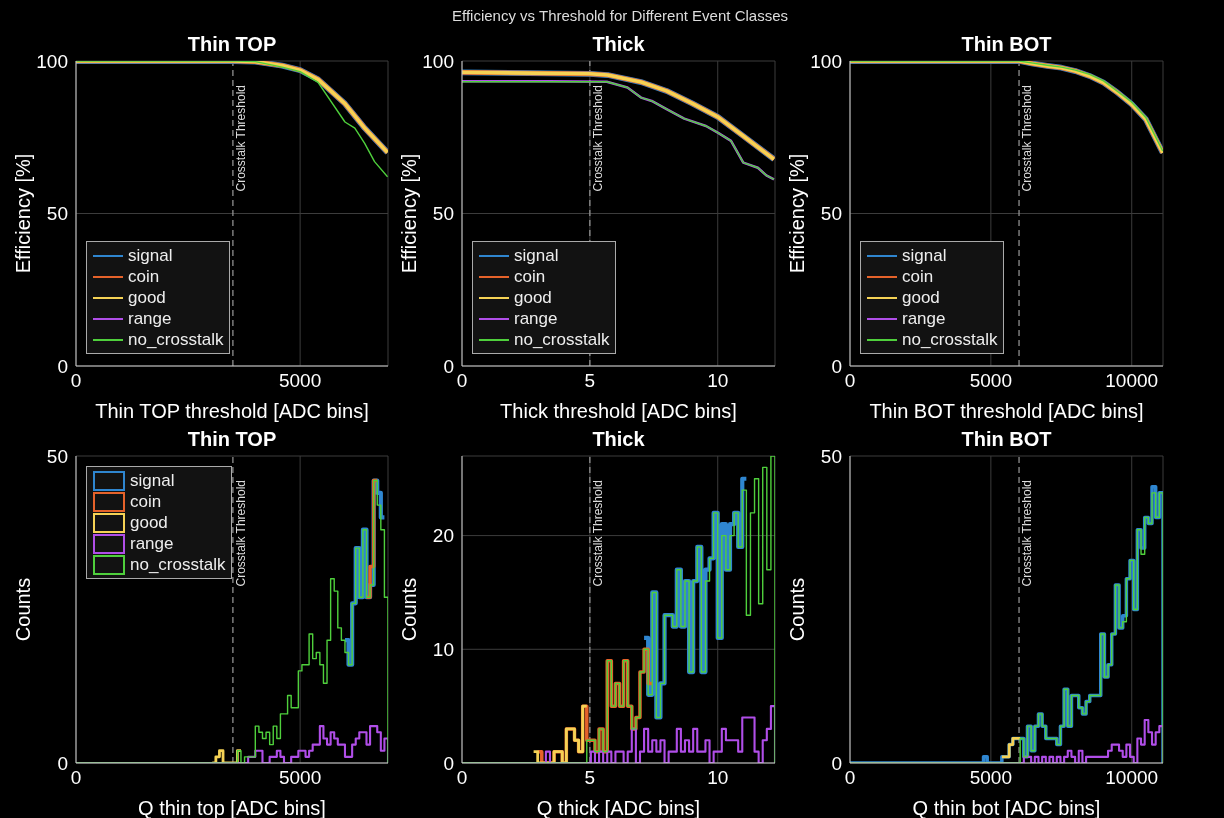 The width and height of the screenshot is (1224, 818). I want to click on y-tick-label: 10, so click(443, 650).